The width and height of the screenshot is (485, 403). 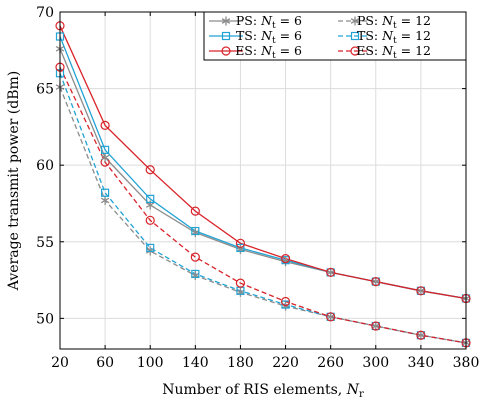 I want to click on x-tick-label: 300, so click(x=375, y=363).